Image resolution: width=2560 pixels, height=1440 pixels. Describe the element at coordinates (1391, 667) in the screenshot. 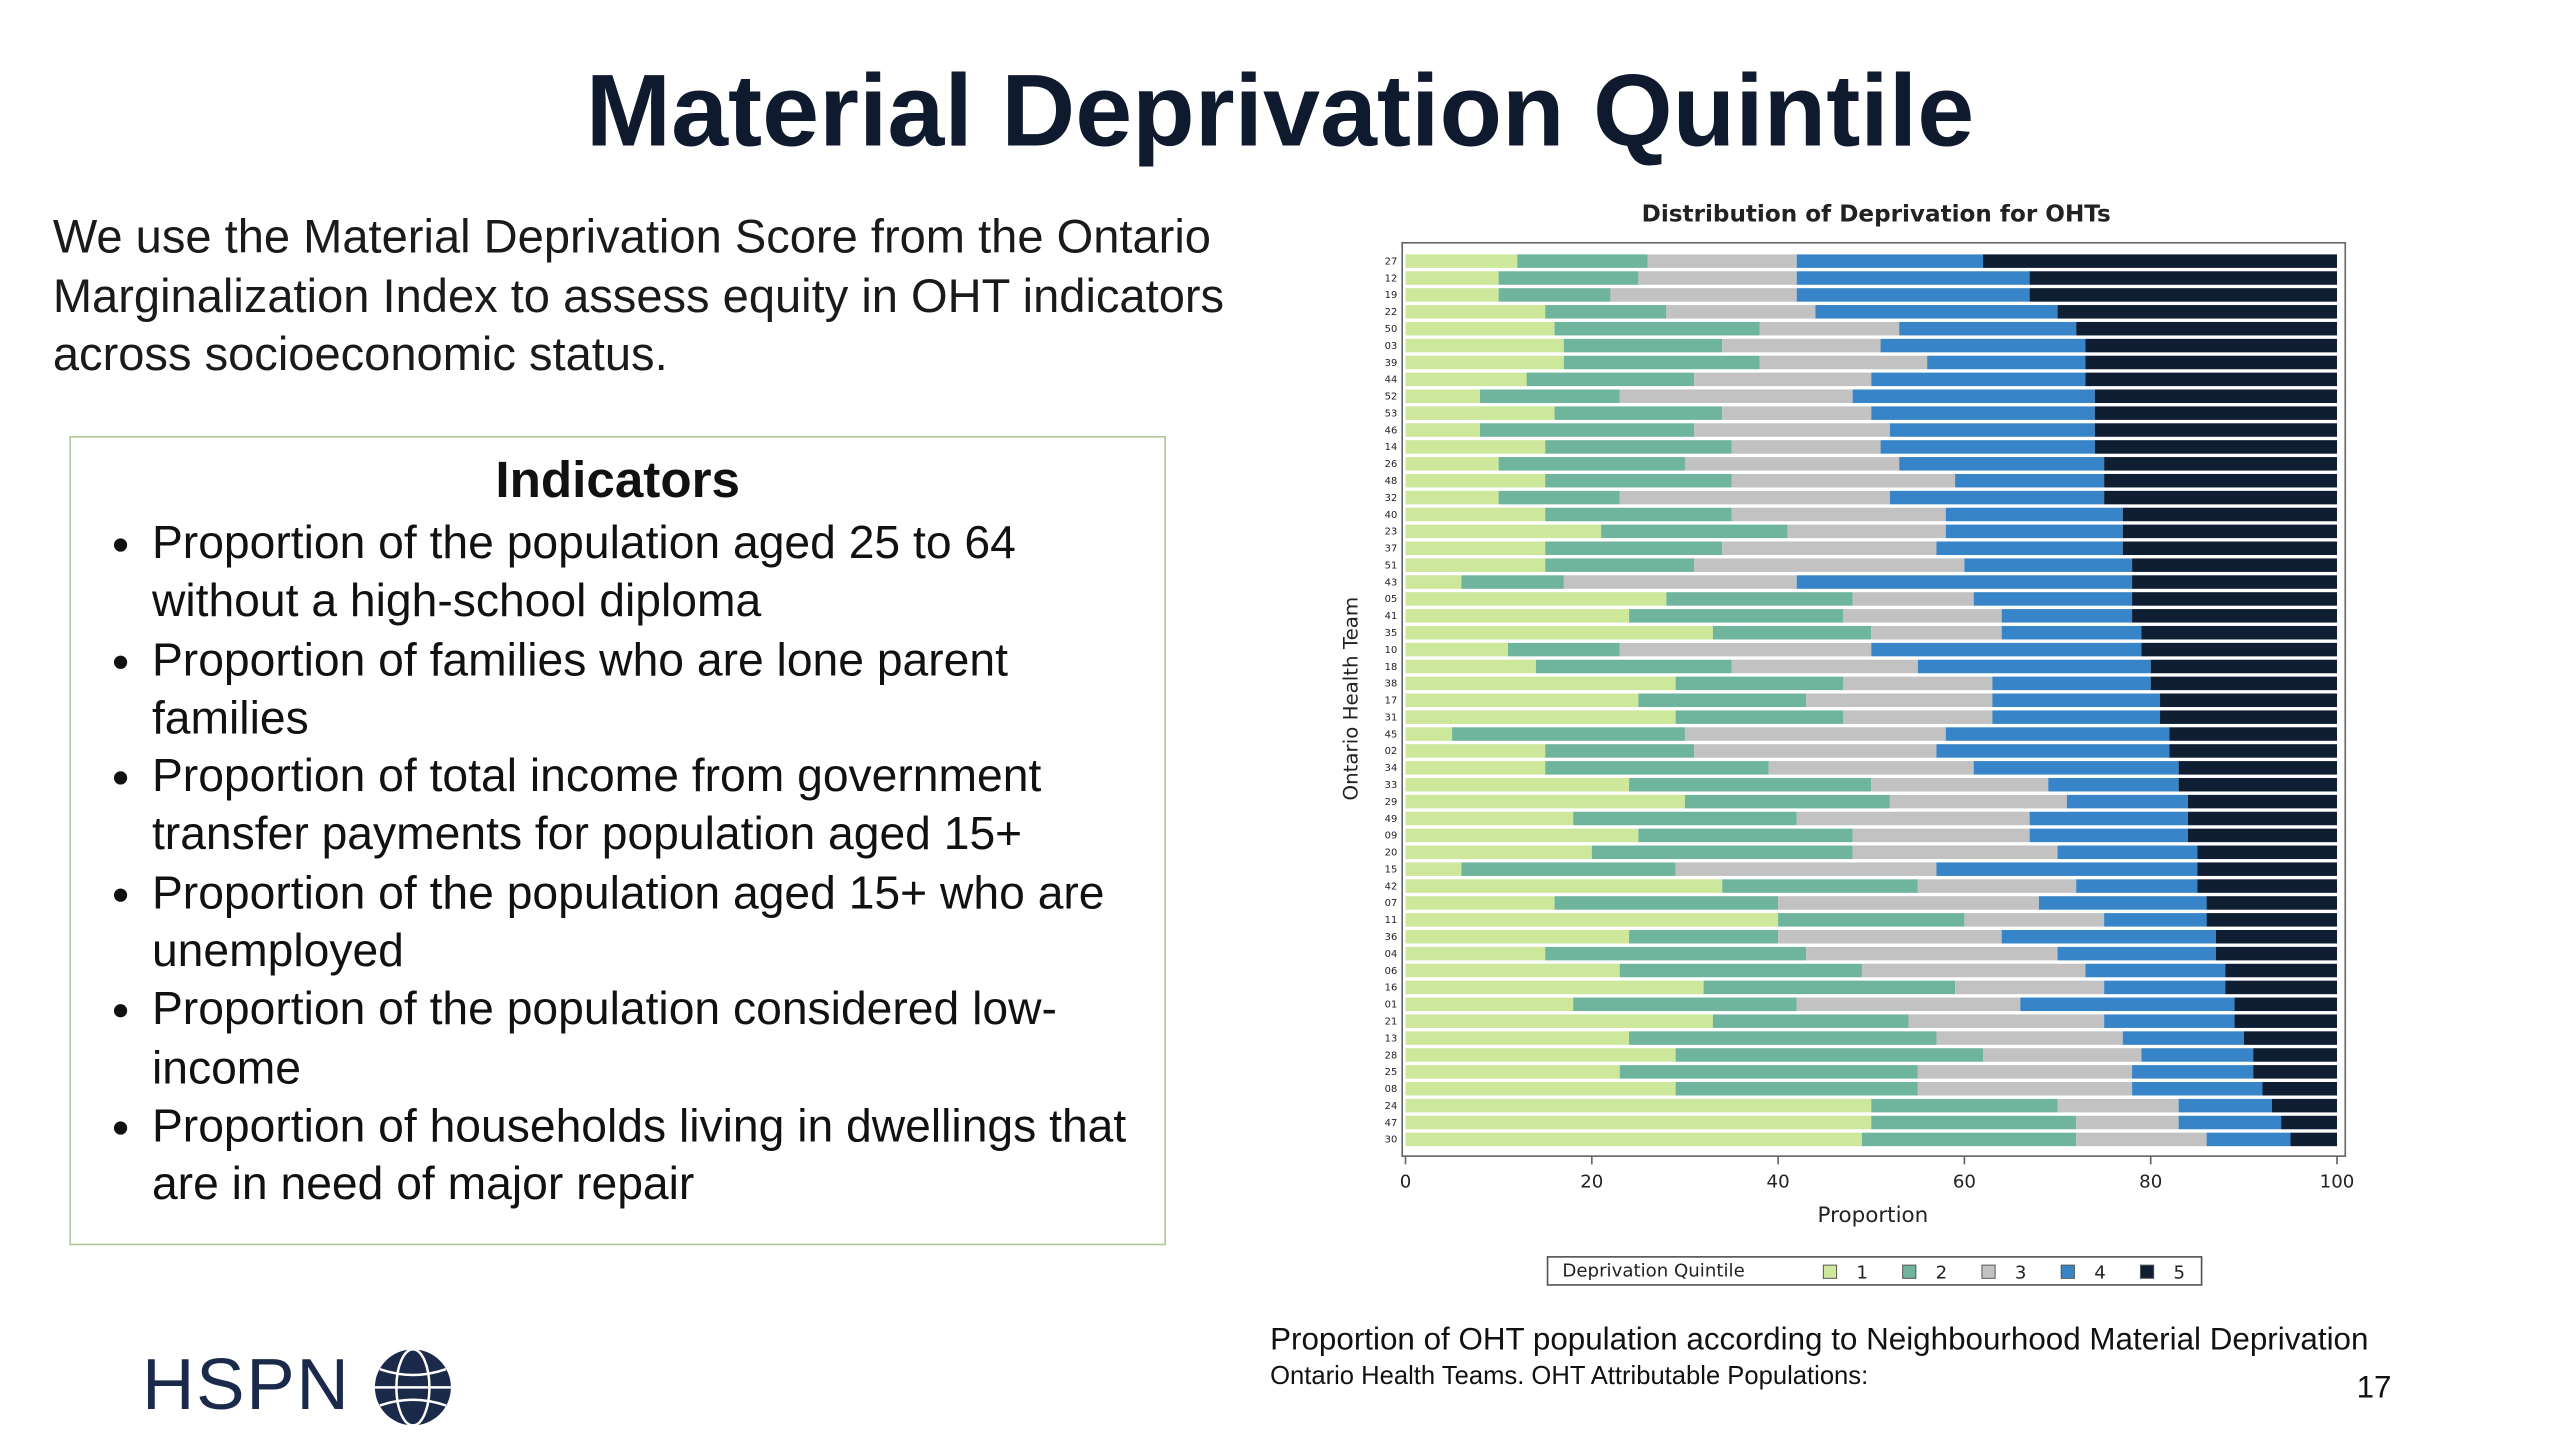

I see `y-tick-label: 18` at that location.